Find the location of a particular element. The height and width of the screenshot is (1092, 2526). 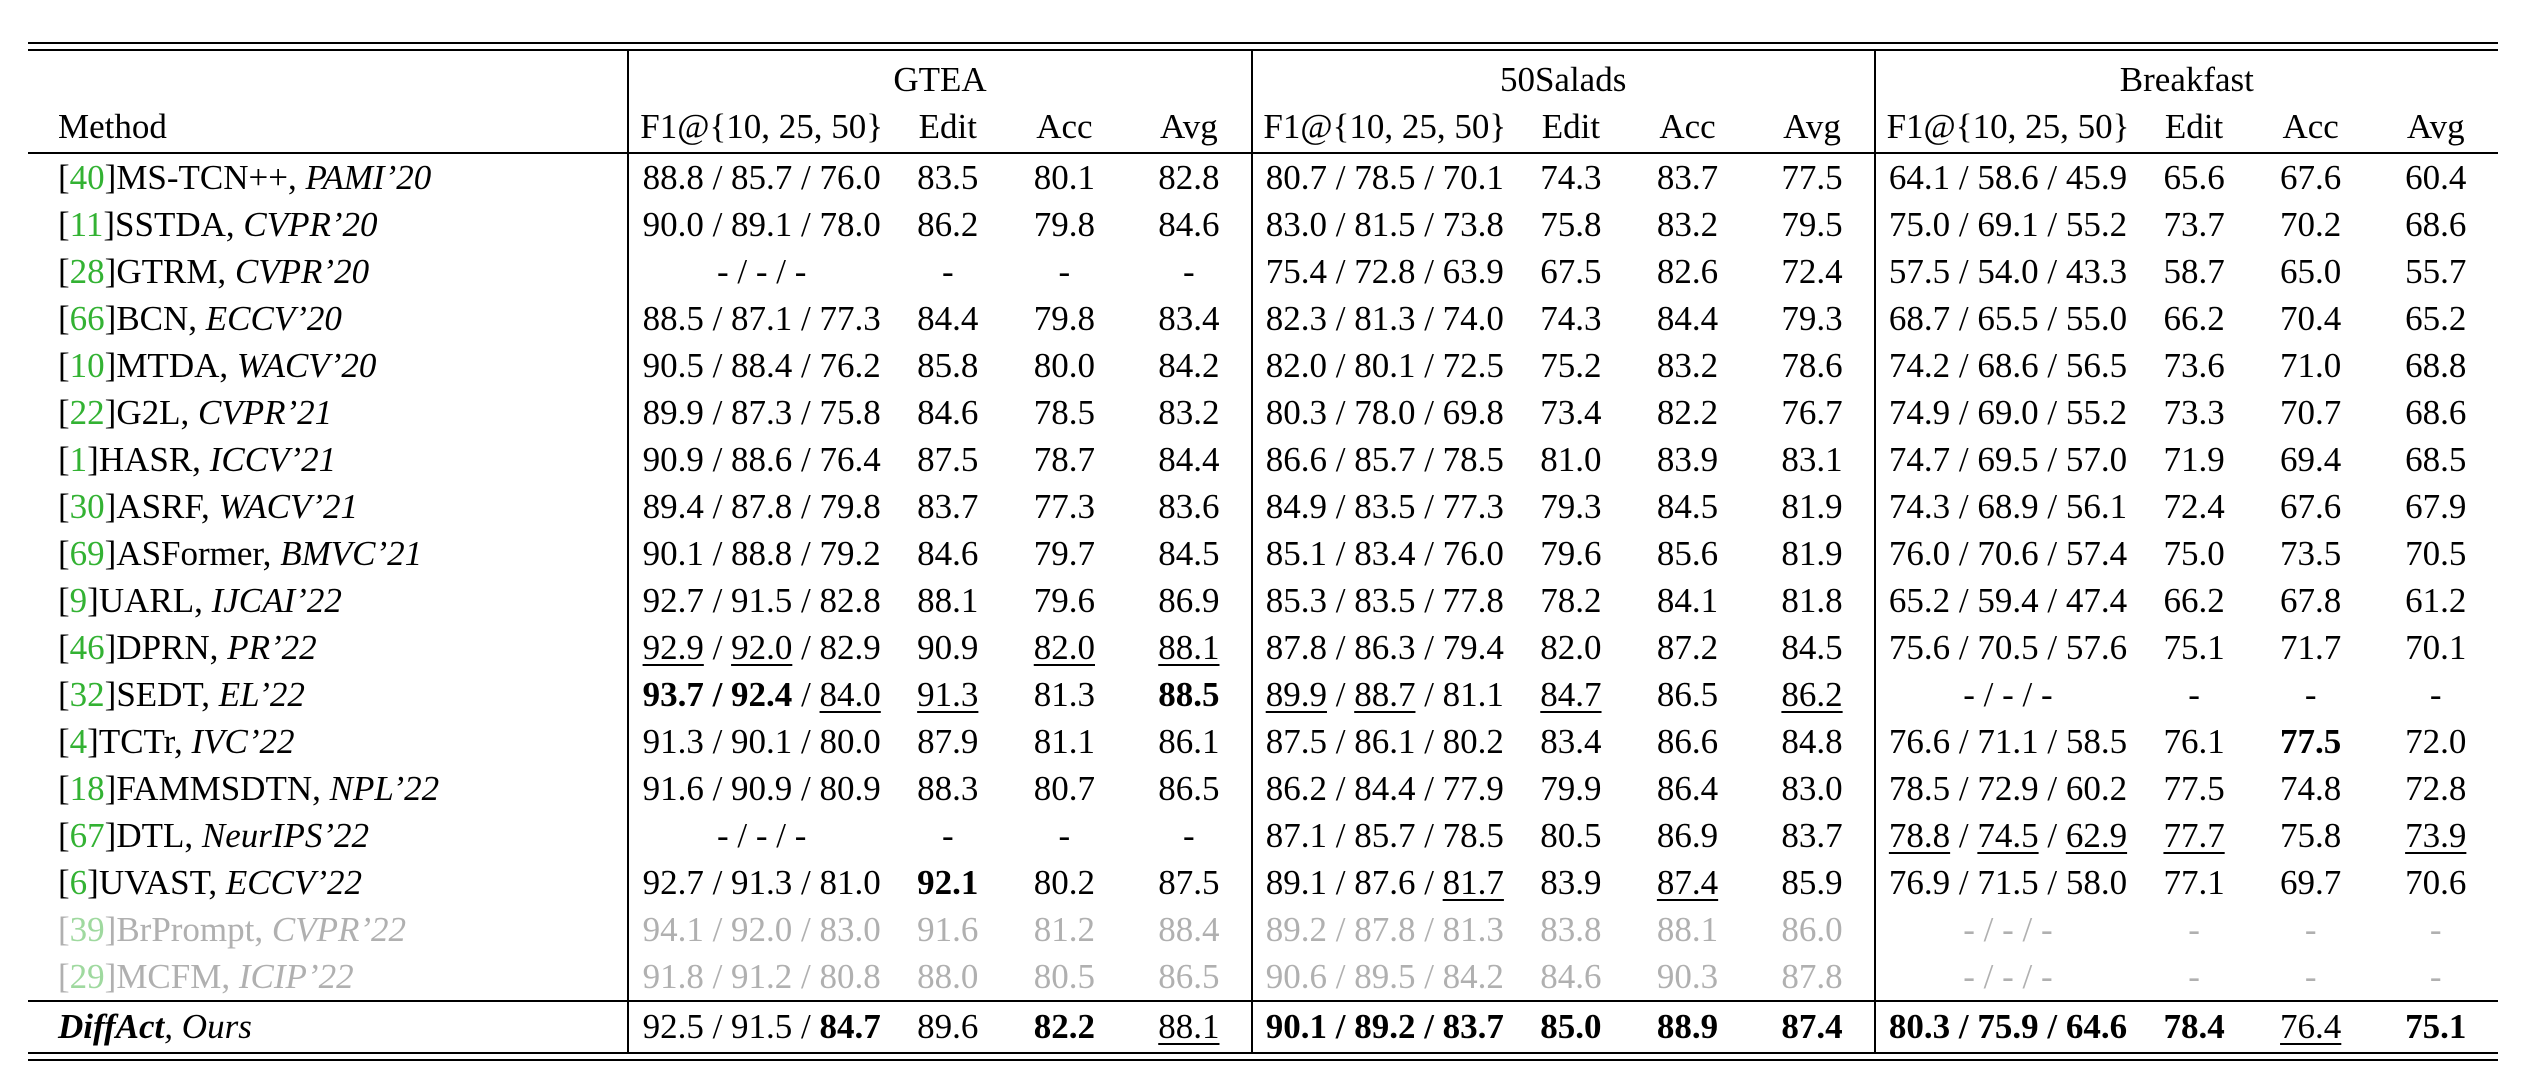

cell-value: 70.6 is located at coordinates (2436, 882).